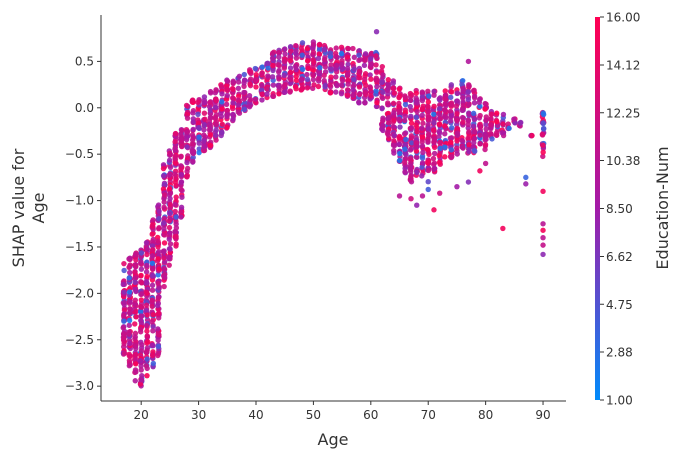 Image resolution: width=681 pixels, height=463 pixels. I want to click on y-tick-label: −2.5, so click(79, 340).